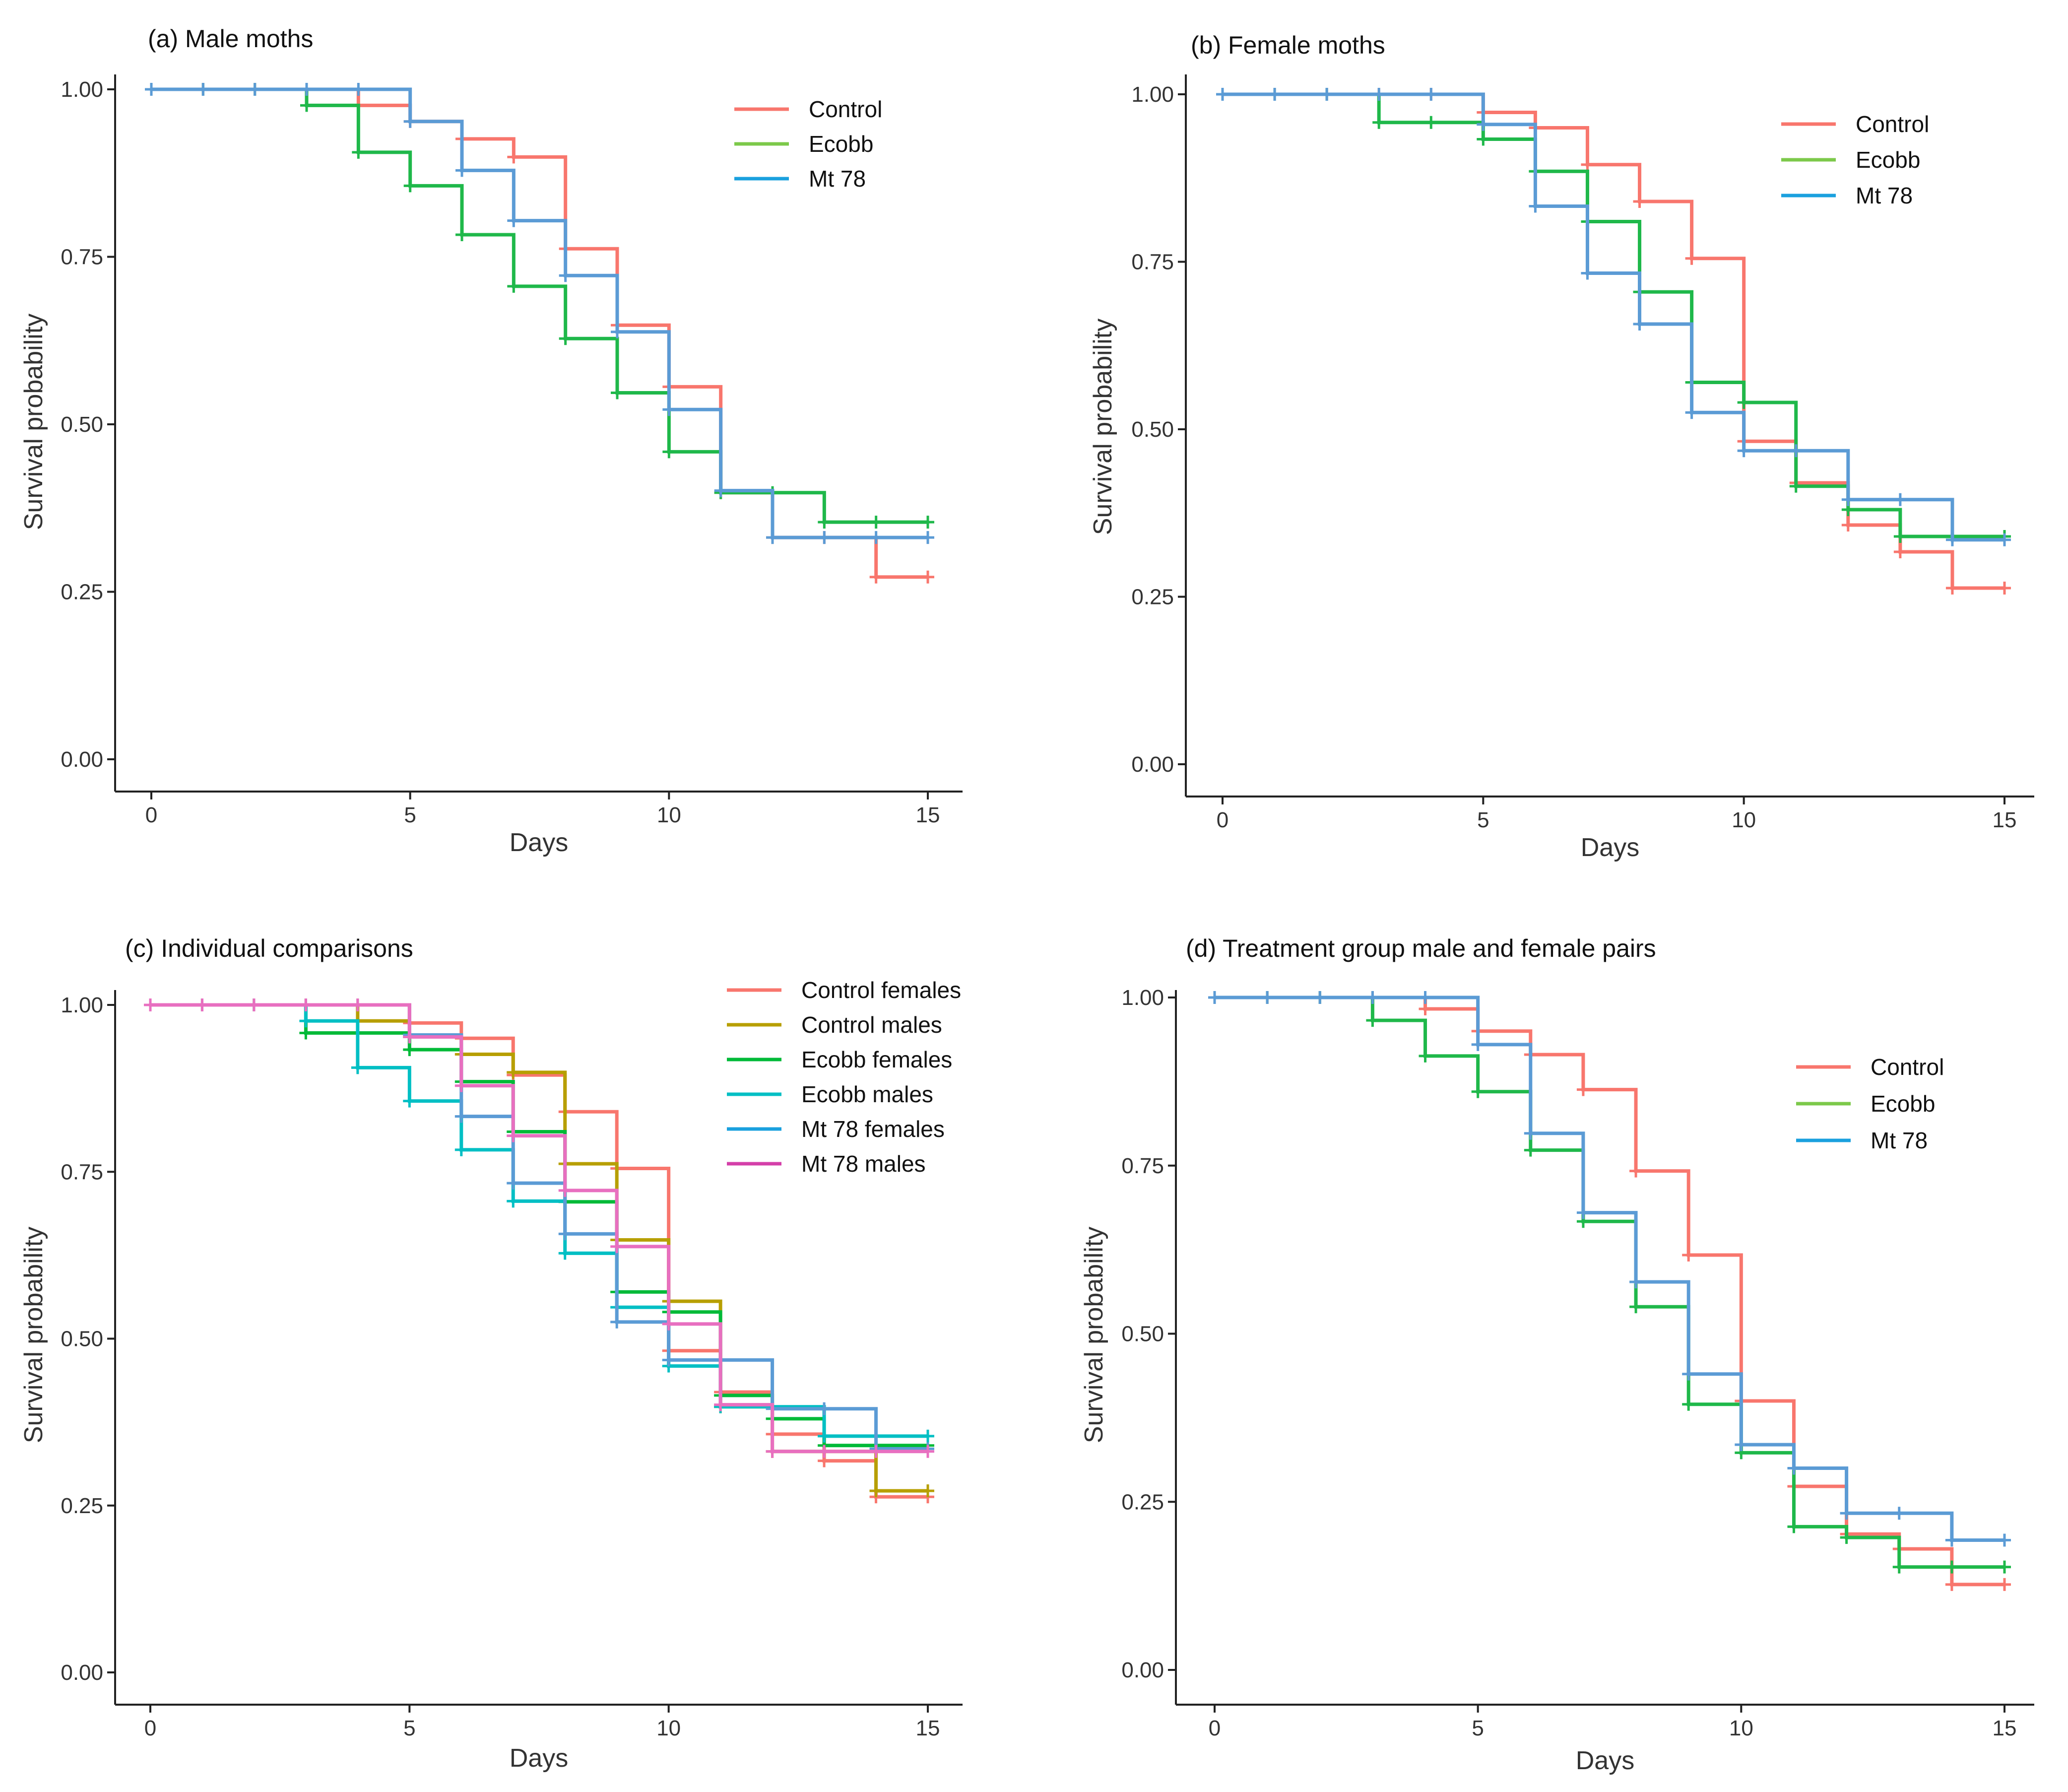 The width and height of the screenshot is (2068, 1792). Describe the element at coordinates (873, 1129) in the screenshot. I see `legend-label: Mt 78 females` at that location.